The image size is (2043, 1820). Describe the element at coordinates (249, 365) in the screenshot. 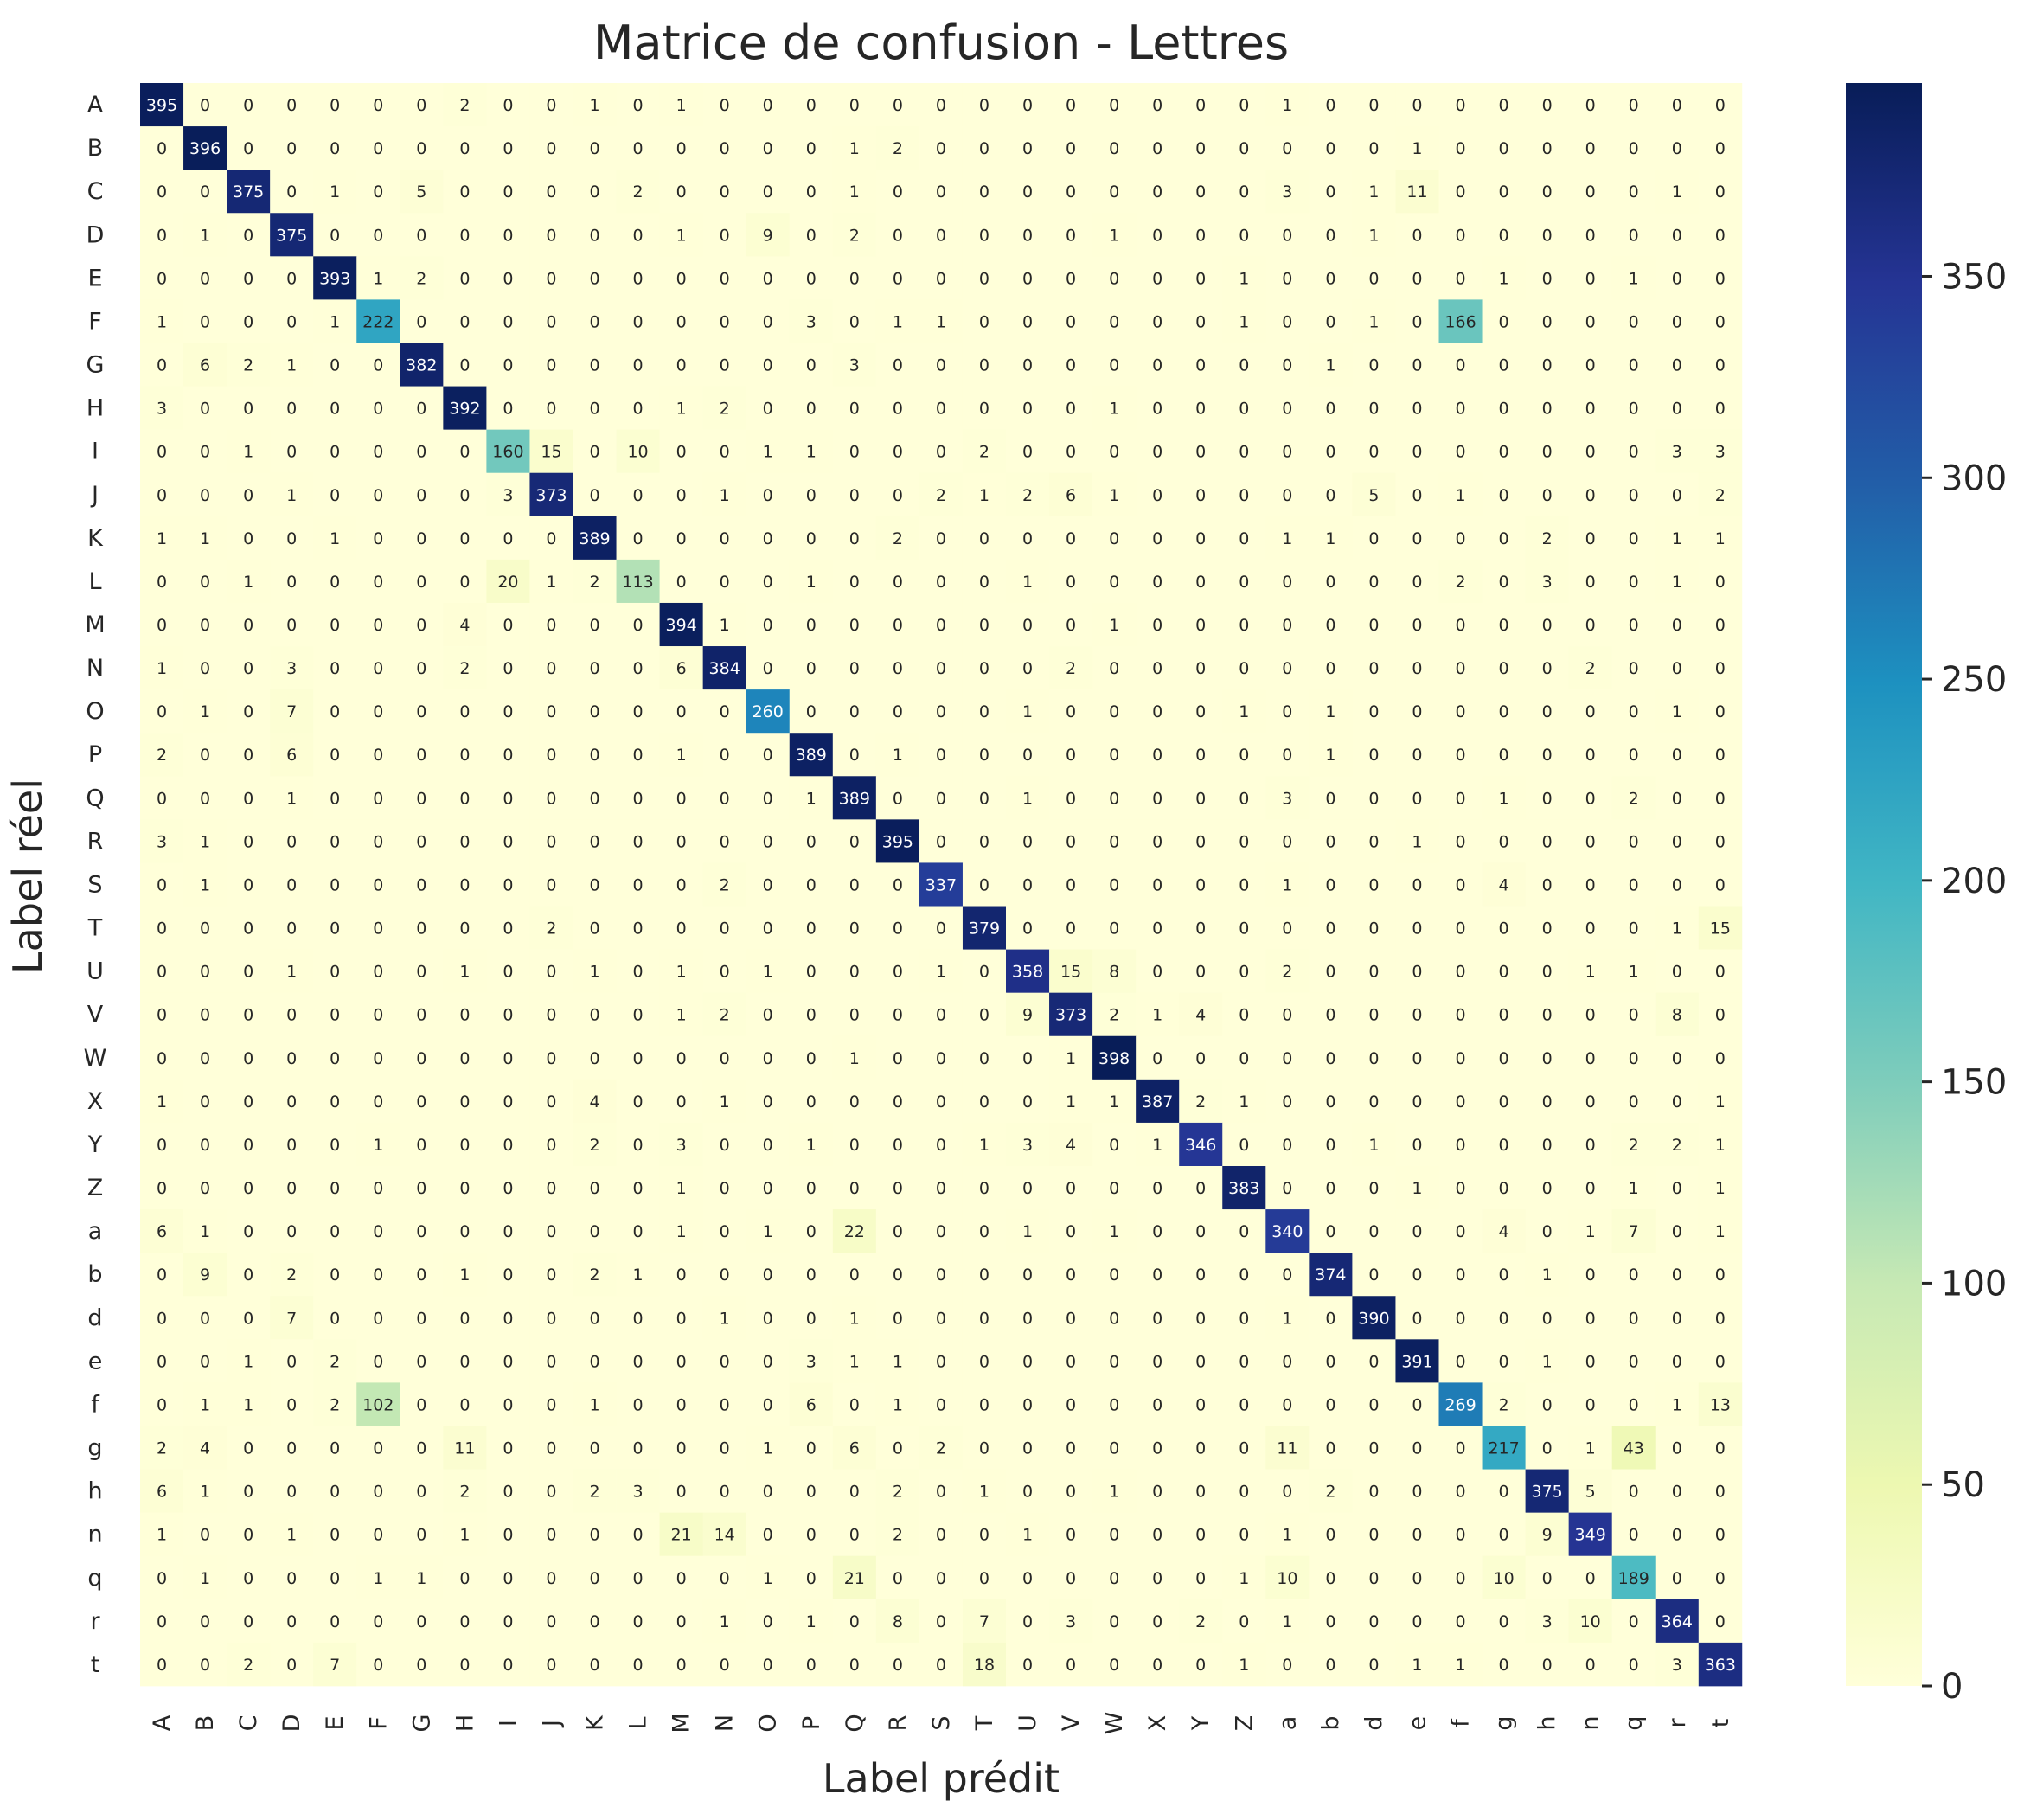

I see `heatmap-cell-G-C` at that location.